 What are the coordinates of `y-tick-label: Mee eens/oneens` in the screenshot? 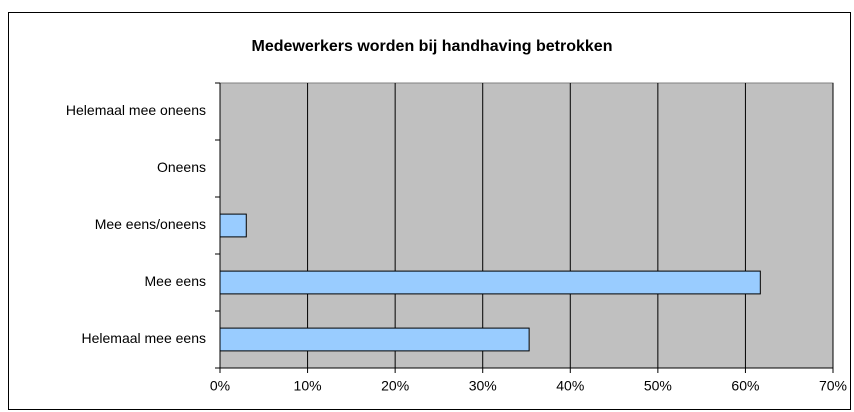 It's located at (150, 224).